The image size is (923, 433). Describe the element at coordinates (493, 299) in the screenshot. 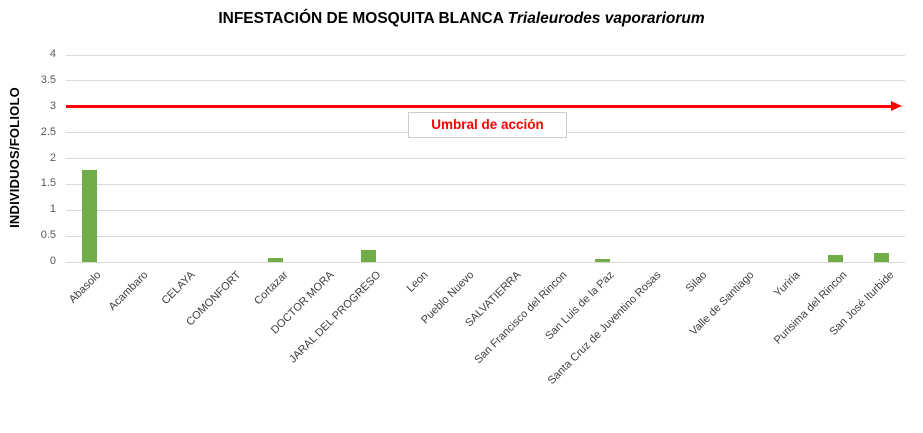

I see `x-axis-label: SALVATIERRA` at that location.